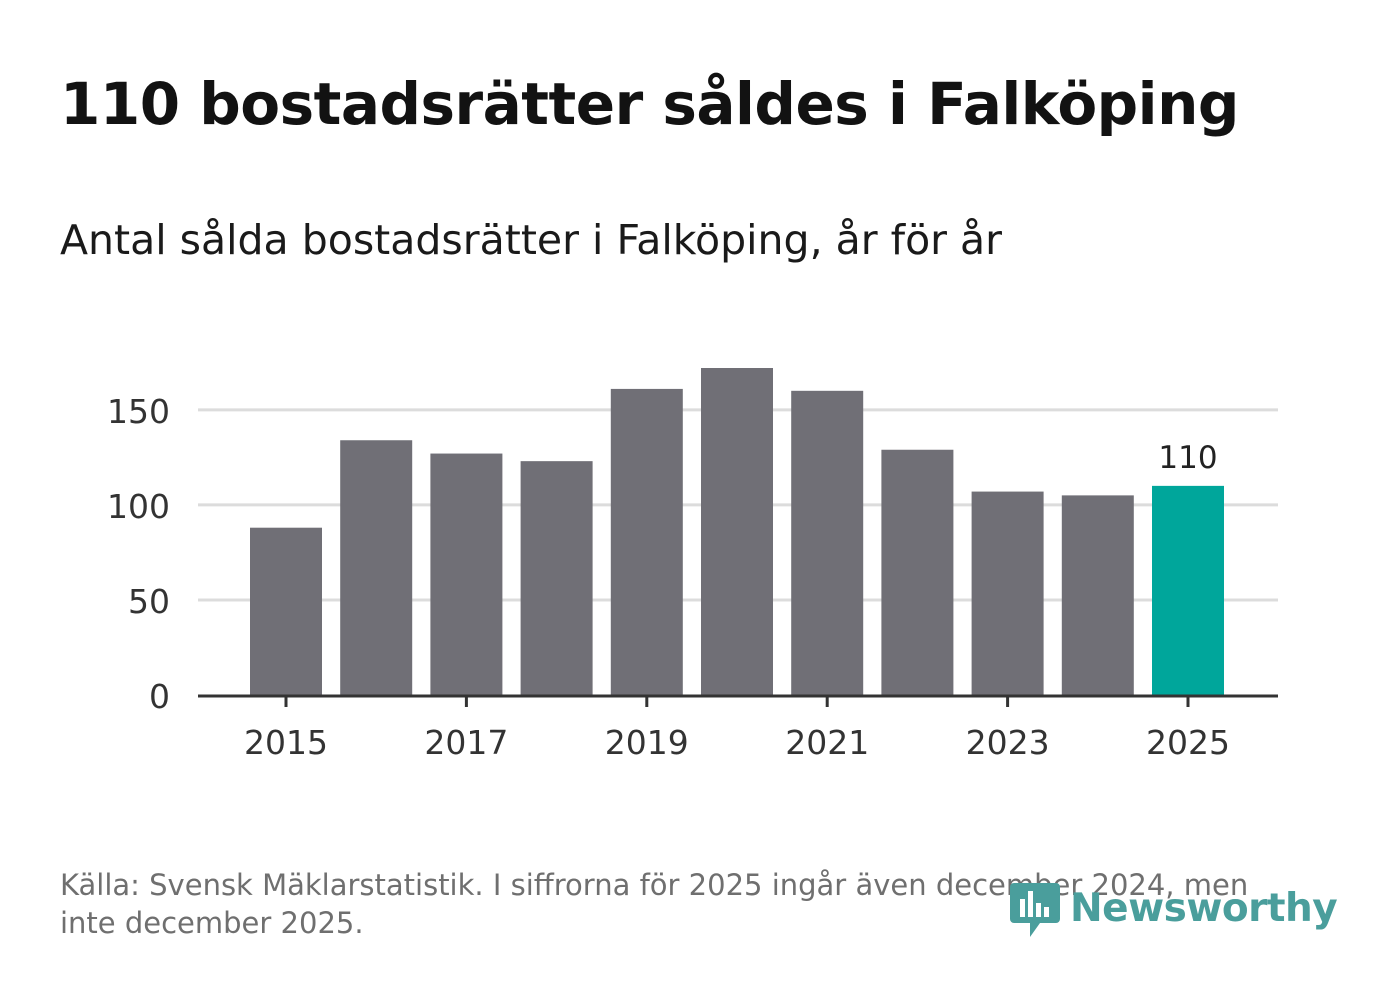 The width and height of the screenshot is (1382, 999). What do you see at coordinates (917, 572) in the screenshot?
I see `bar-2022` at bounding box center [917, 572].